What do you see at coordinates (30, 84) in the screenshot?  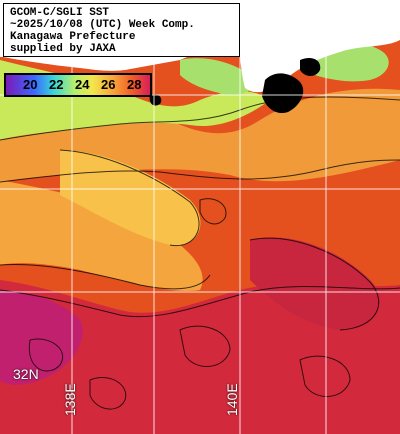 I see `colorbar-tick-20: 20` at bounding box center [30, 84].